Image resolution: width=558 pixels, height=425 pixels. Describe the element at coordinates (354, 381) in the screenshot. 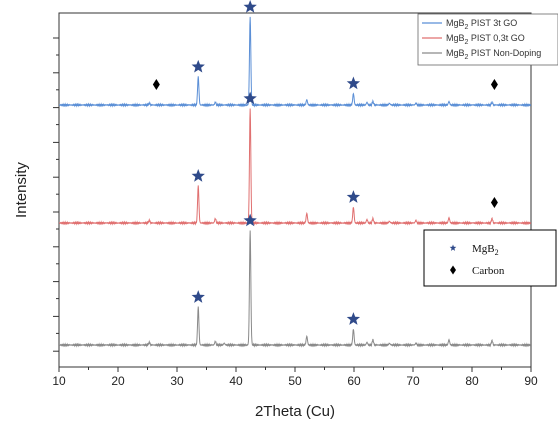

I see `x-tick-label: 60` at that location.